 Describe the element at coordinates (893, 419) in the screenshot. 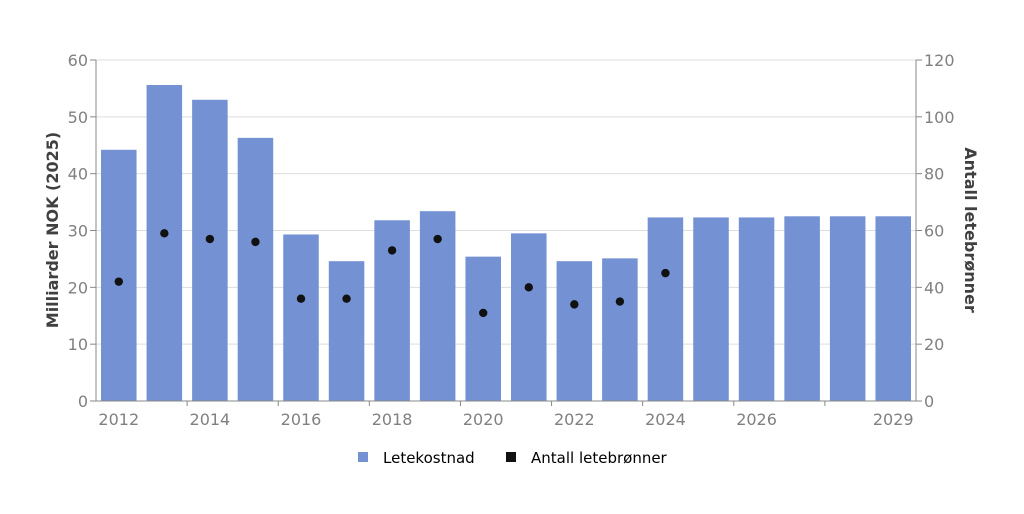

I see `x-tick-label: 2029` at that location.